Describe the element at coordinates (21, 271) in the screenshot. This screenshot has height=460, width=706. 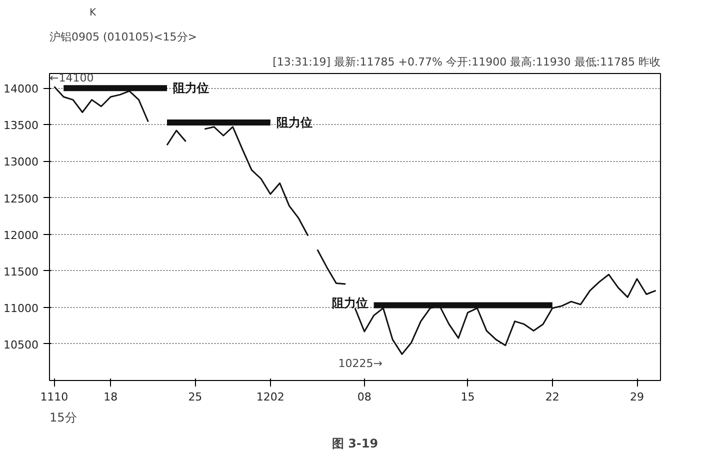
I see `y-tick-label: 11500` at that location.